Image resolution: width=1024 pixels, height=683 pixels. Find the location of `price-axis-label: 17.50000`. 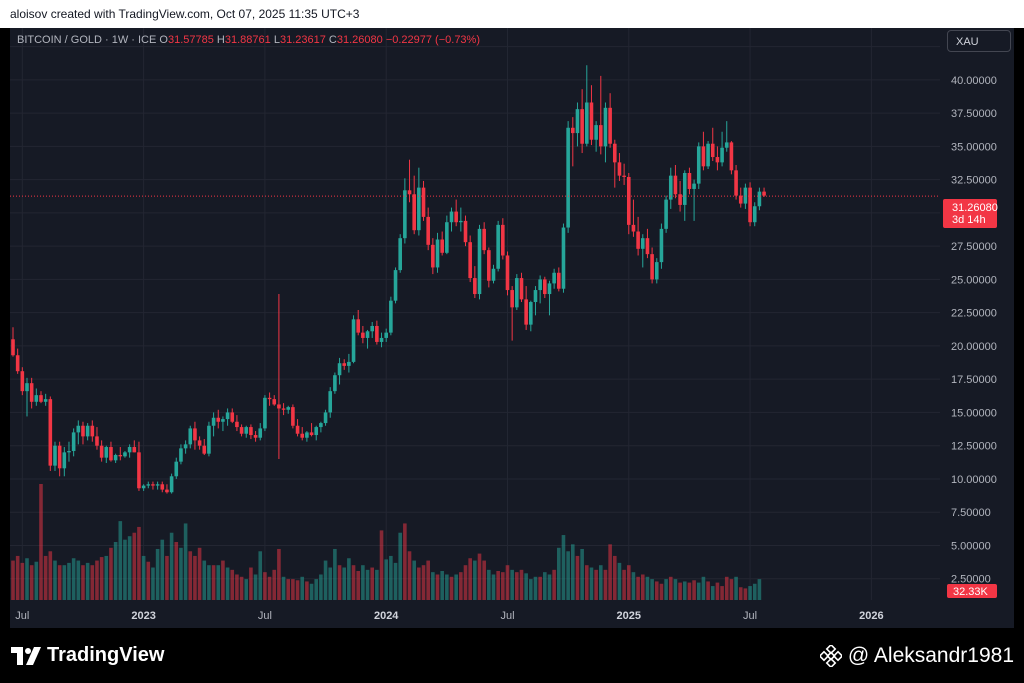

price-axis-label: 17.50000 is located at coordinates (974, 380).